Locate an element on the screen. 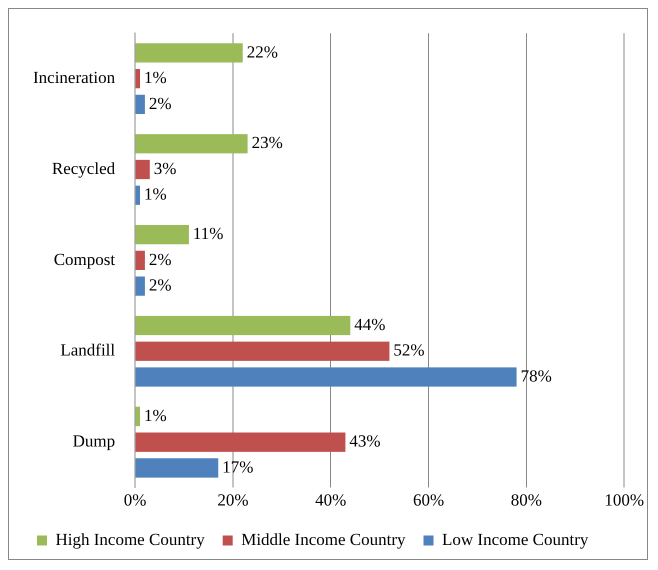  x-tick-label: 40% is located at coordinates (330, 500).